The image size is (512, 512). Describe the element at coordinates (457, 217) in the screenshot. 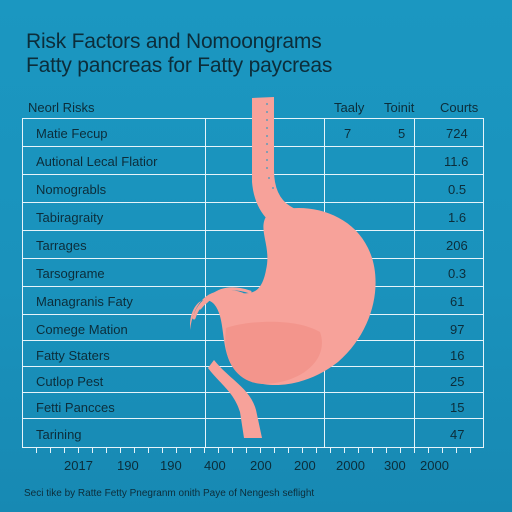

I see `cell-value: 1.6` at that location.